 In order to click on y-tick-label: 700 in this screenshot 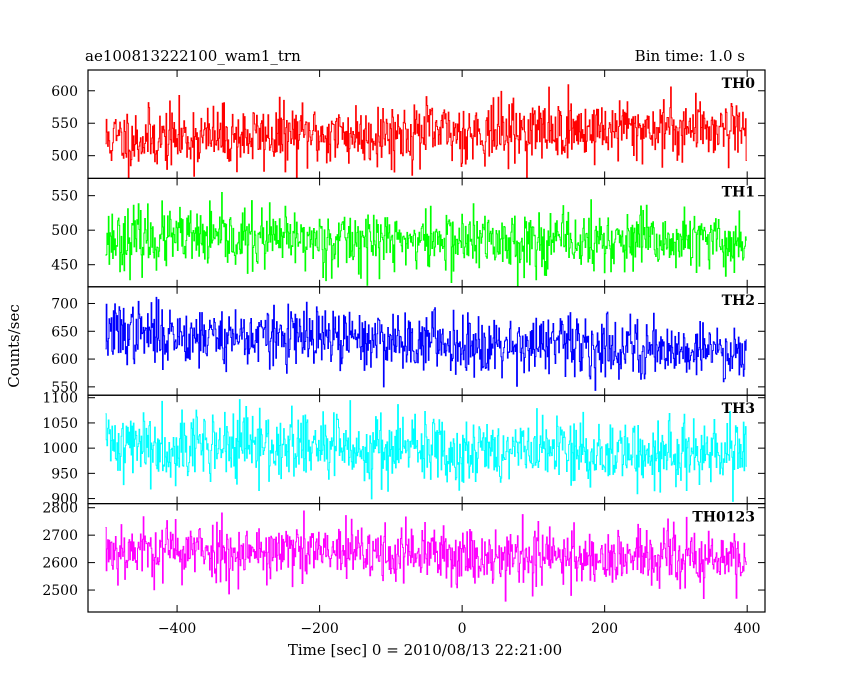, I will do `click(64, 304)`.